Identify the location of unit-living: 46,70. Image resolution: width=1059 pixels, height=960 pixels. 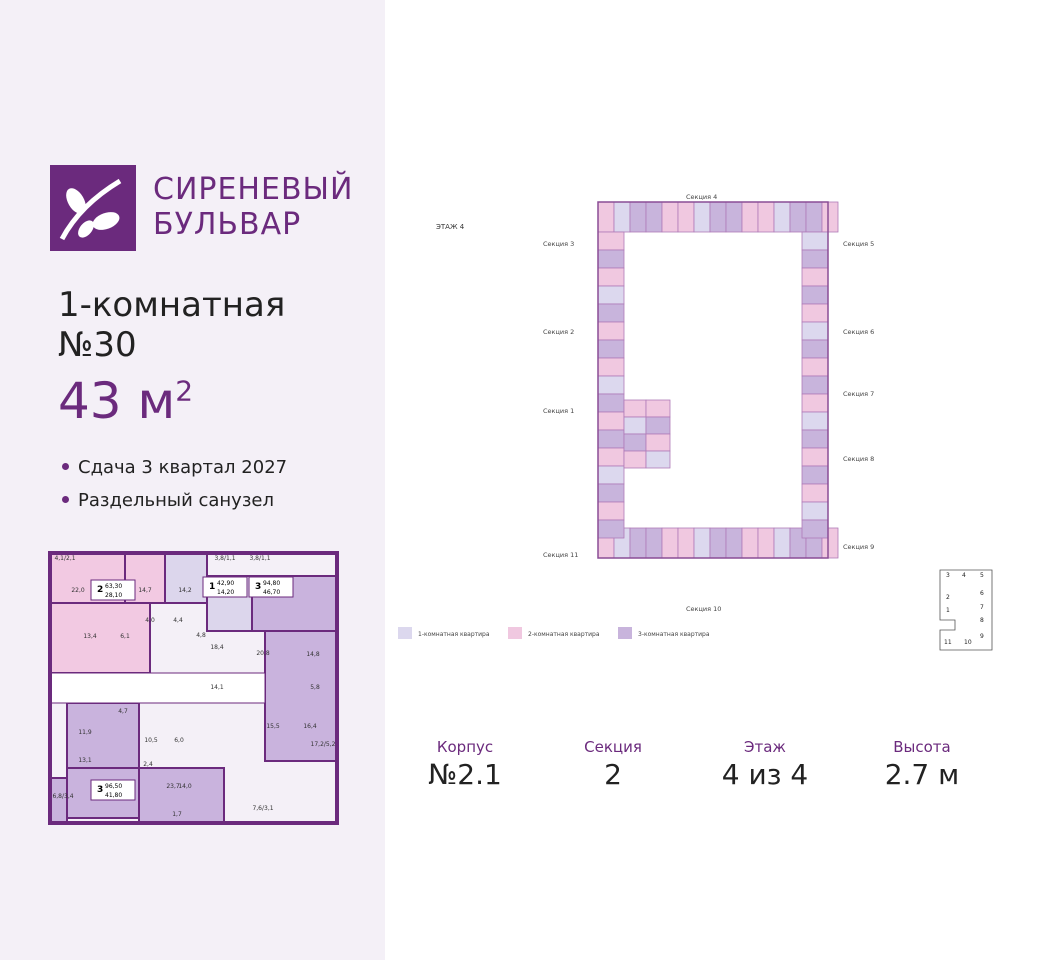
(271, 592).